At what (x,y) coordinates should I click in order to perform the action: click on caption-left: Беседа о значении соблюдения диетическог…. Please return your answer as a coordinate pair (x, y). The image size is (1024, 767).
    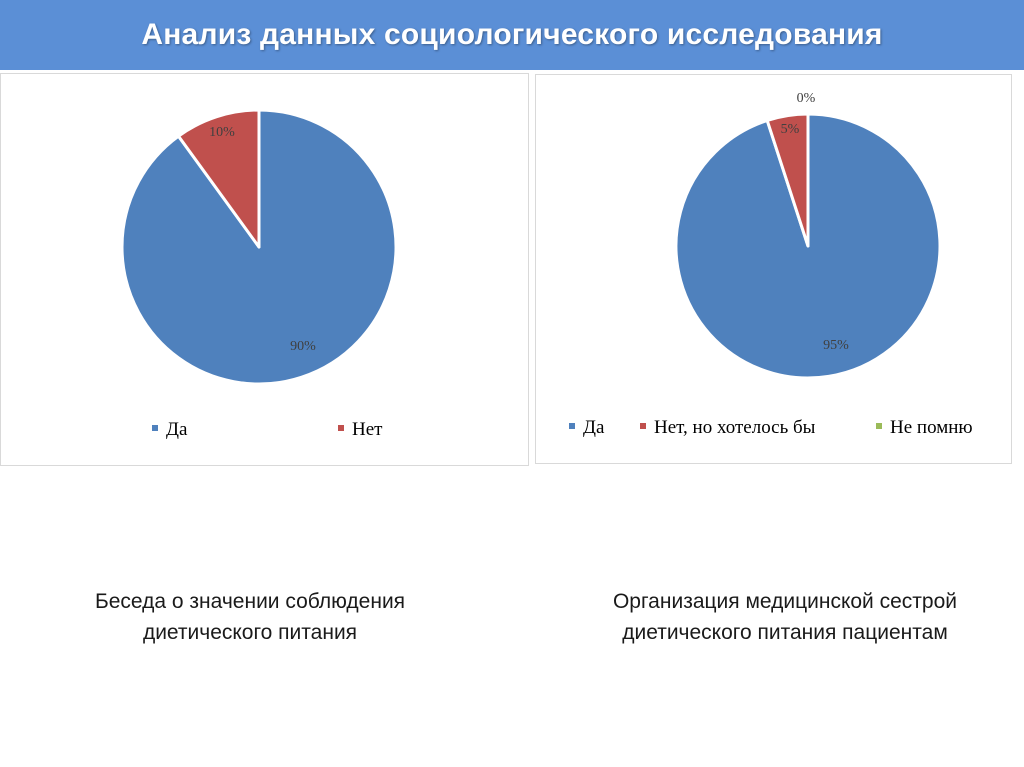
    Looking at the image, I should click on (250, 617).